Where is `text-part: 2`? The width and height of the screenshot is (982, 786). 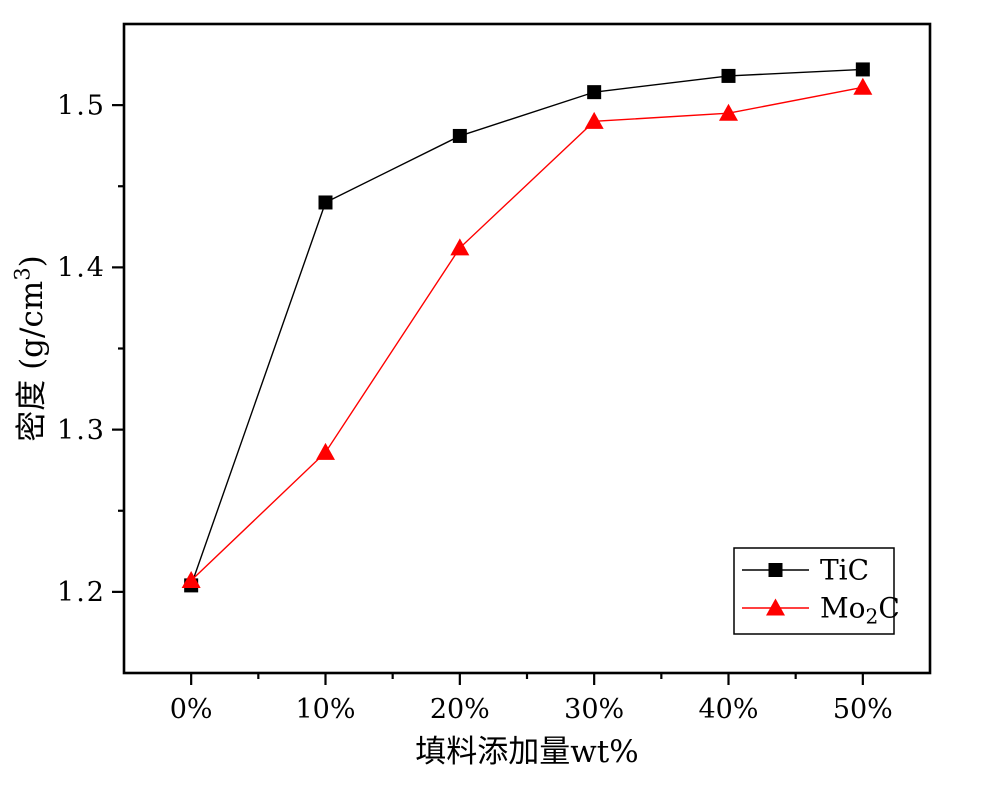
text-part: 2 is located at coordinates (872, 617).